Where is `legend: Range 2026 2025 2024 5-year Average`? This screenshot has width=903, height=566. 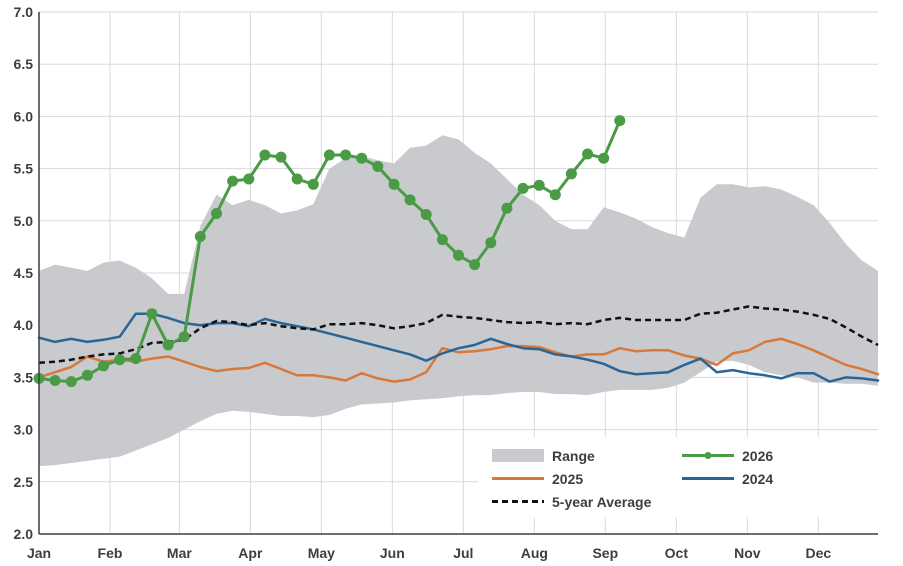 legend: Range 2026 2025 2024 5-year Average is located at coordinates (678, 477).